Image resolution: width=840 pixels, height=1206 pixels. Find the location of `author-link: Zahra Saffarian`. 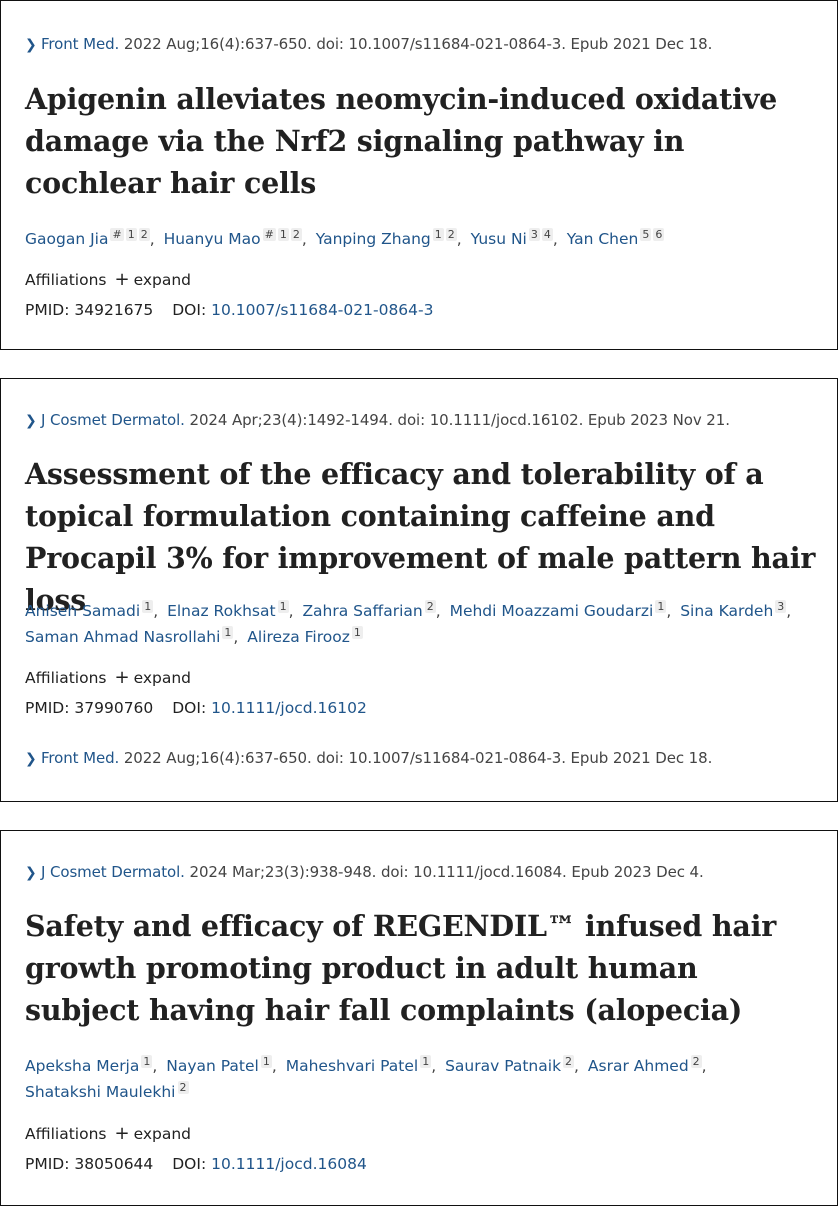

author-link: Zahra Saffarian is located at coordinates (362, 611).